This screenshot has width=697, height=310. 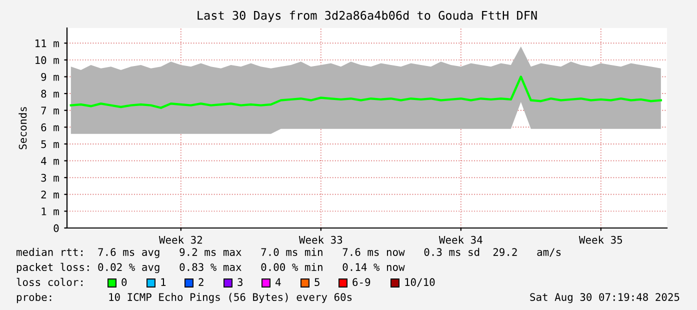 I want to click on text: median rtt: 7.6 ms avg 9.2 ms max 7.0 ms min 7.6 ms now 0.3 ms sd 29.2 am/s, so click(x=288, y=253).